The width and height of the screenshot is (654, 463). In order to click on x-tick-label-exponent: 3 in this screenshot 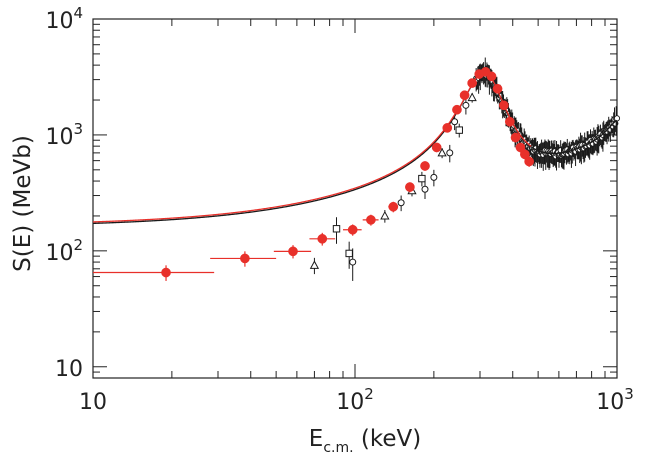, I will do `click(629, 394)`.